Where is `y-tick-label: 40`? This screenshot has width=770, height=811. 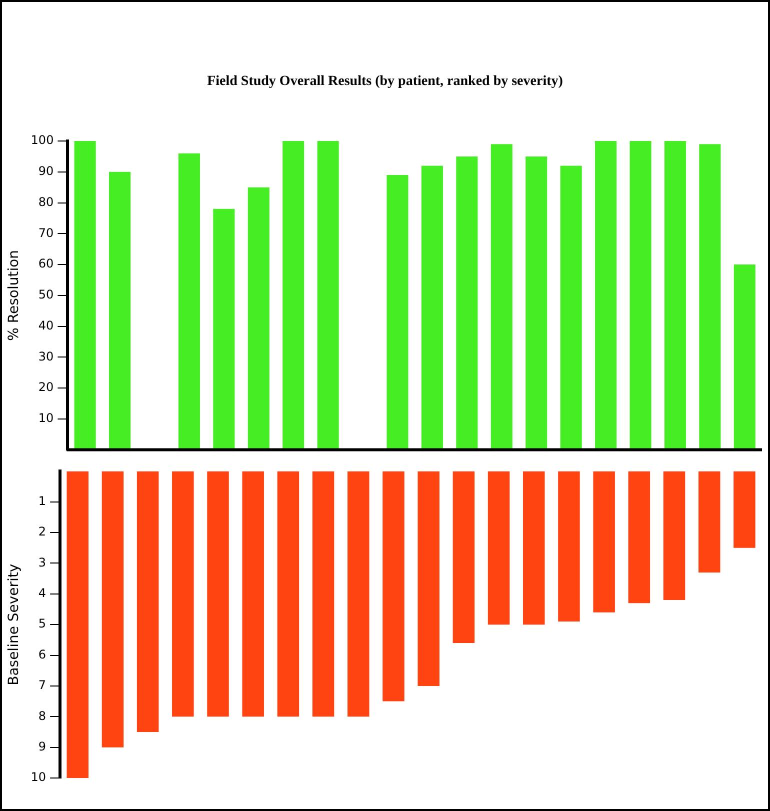 y-tick-label: 40 is located at coordinates (46, 325).